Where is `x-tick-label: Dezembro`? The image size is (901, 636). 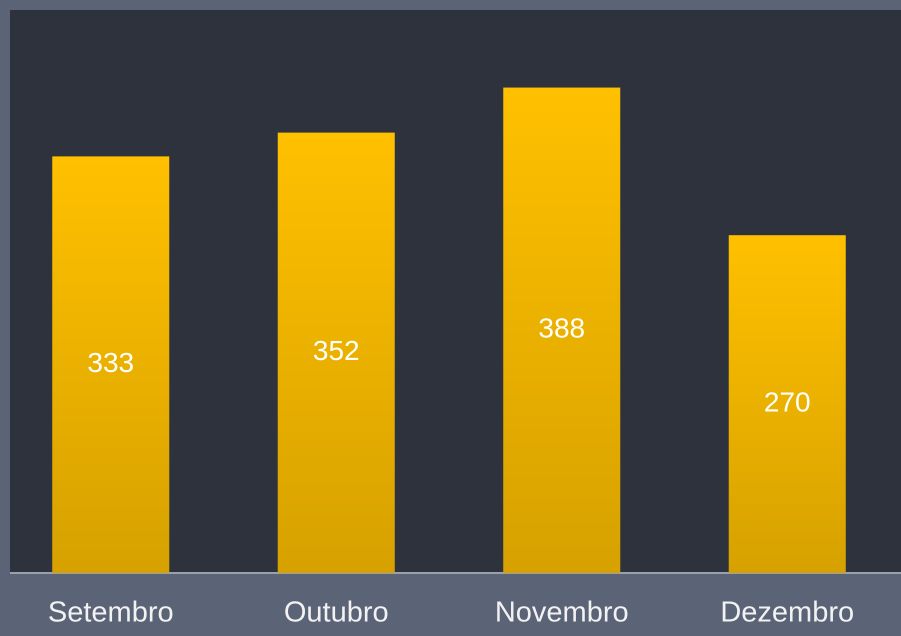 x-tick-label: Dezembro is located at coordinates (787, 613).